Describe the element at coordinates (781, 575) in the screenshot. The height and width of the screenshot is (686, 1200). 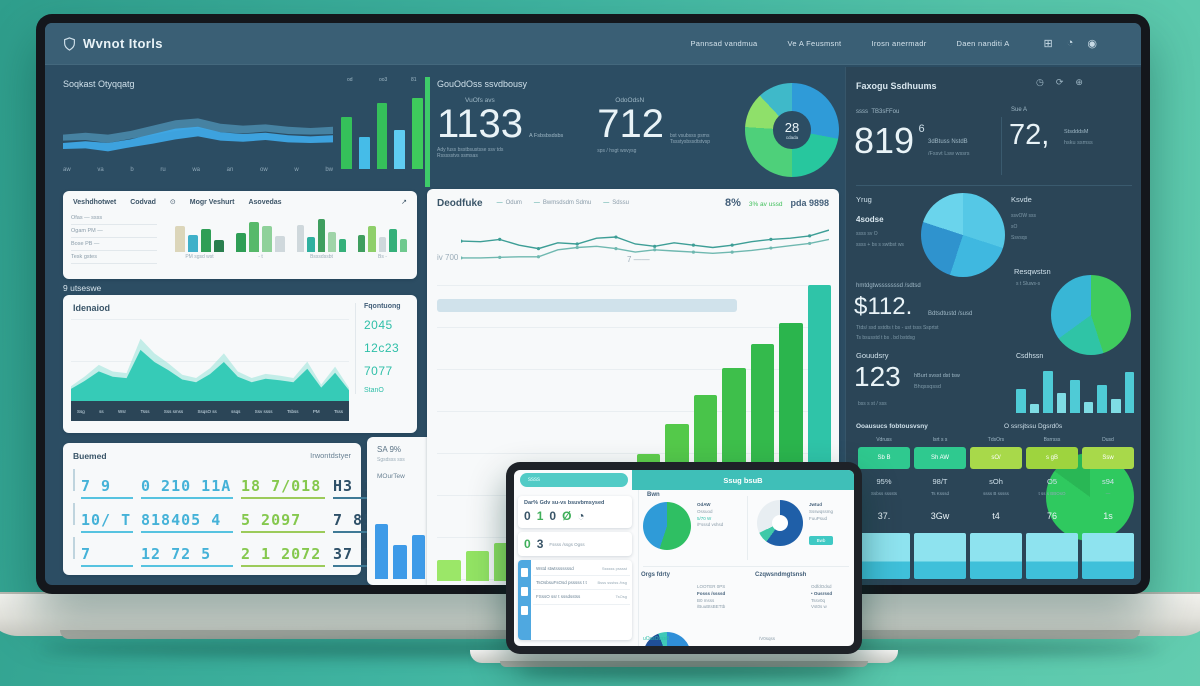
I see `pie-label: Czqwsndmgtsnsh` at that location.